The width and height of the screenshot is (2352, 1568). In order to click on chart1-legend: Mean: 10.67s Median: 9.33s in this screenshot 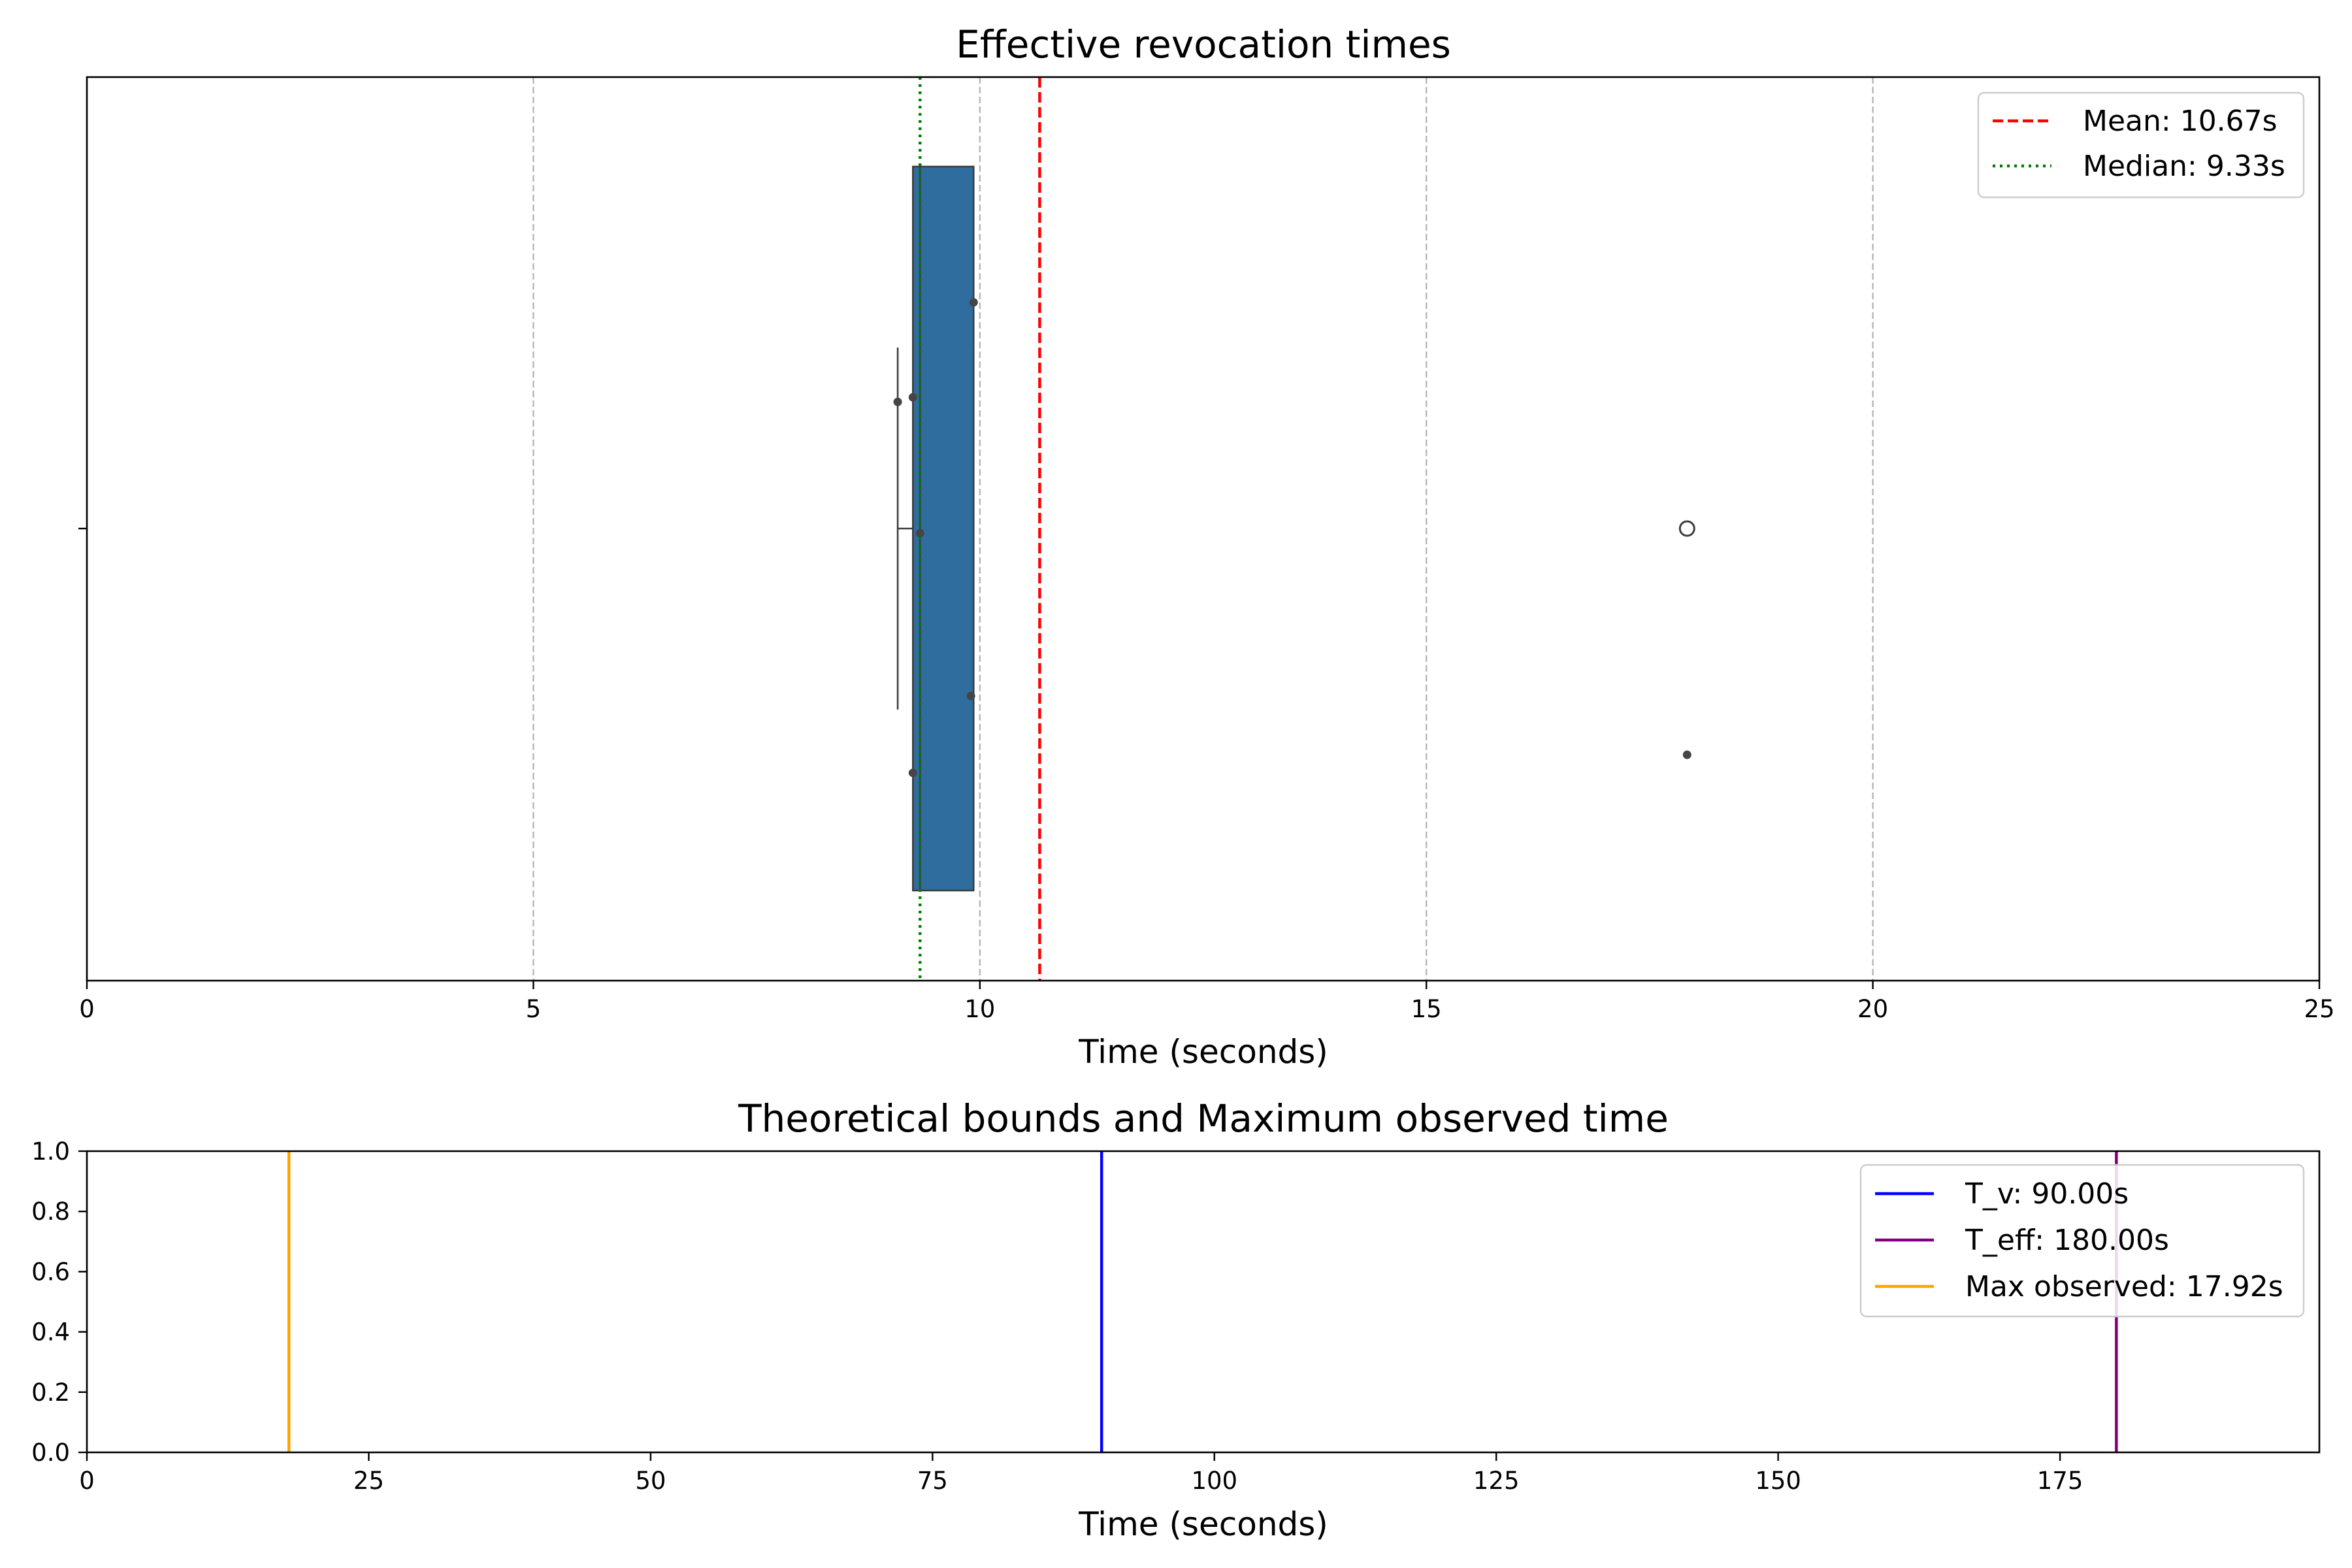, I will do `click(2141, 145)`.